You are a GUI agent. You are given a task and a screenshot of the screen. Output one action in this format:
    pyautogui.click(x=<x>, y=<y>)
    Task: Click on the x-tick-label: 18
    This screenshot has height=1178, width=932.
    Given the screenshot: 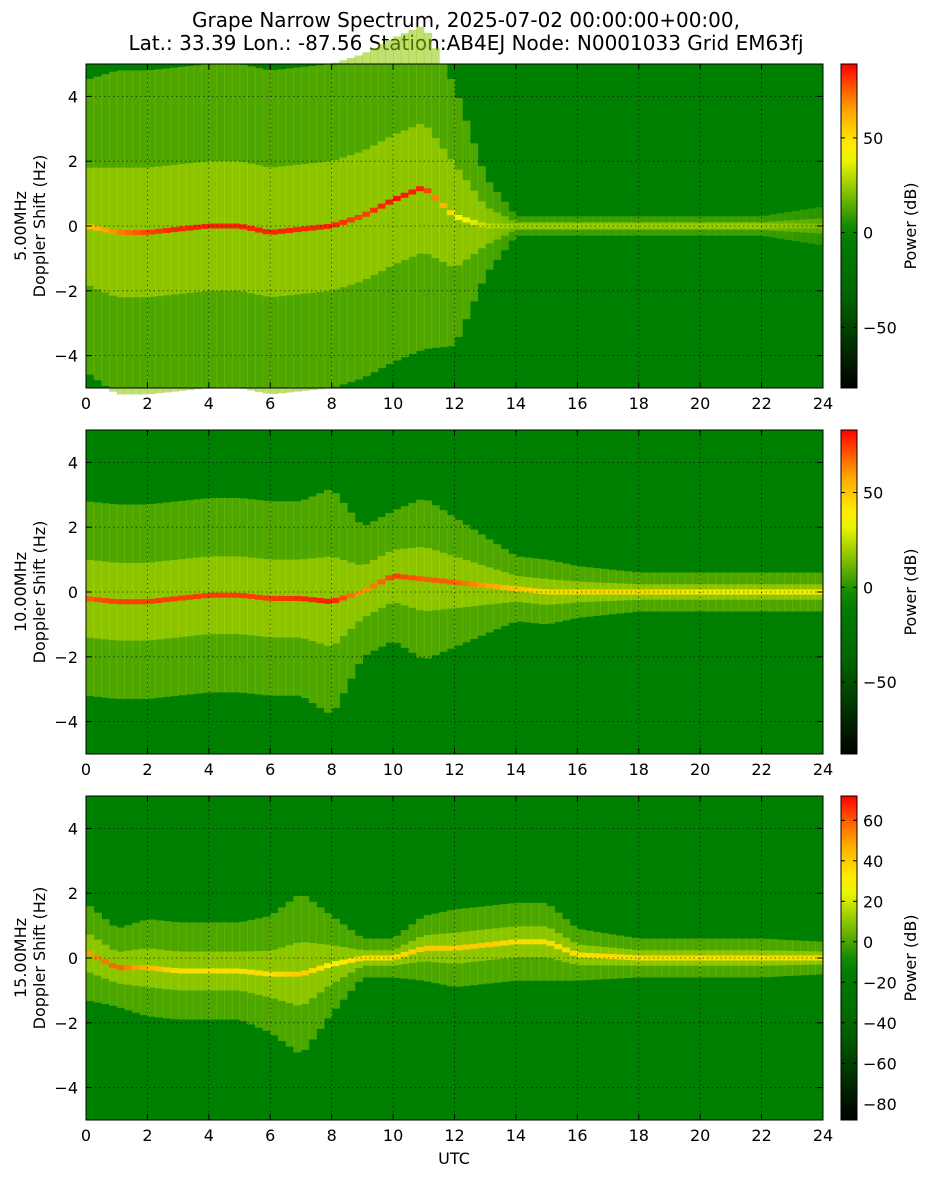 What is the action you would take?
    pyautogui.click(x=639, y=403)
    